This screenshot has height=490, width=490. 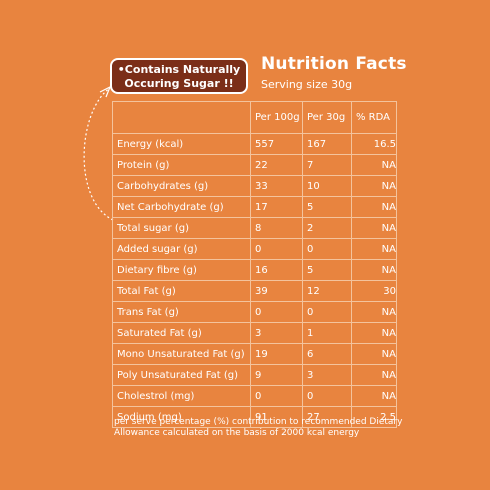 What do you see at coordinates (179, 83) in the screenshot?
I see `callout-line-2: Occuring Sugar !!` at bounding box center [179, 83].